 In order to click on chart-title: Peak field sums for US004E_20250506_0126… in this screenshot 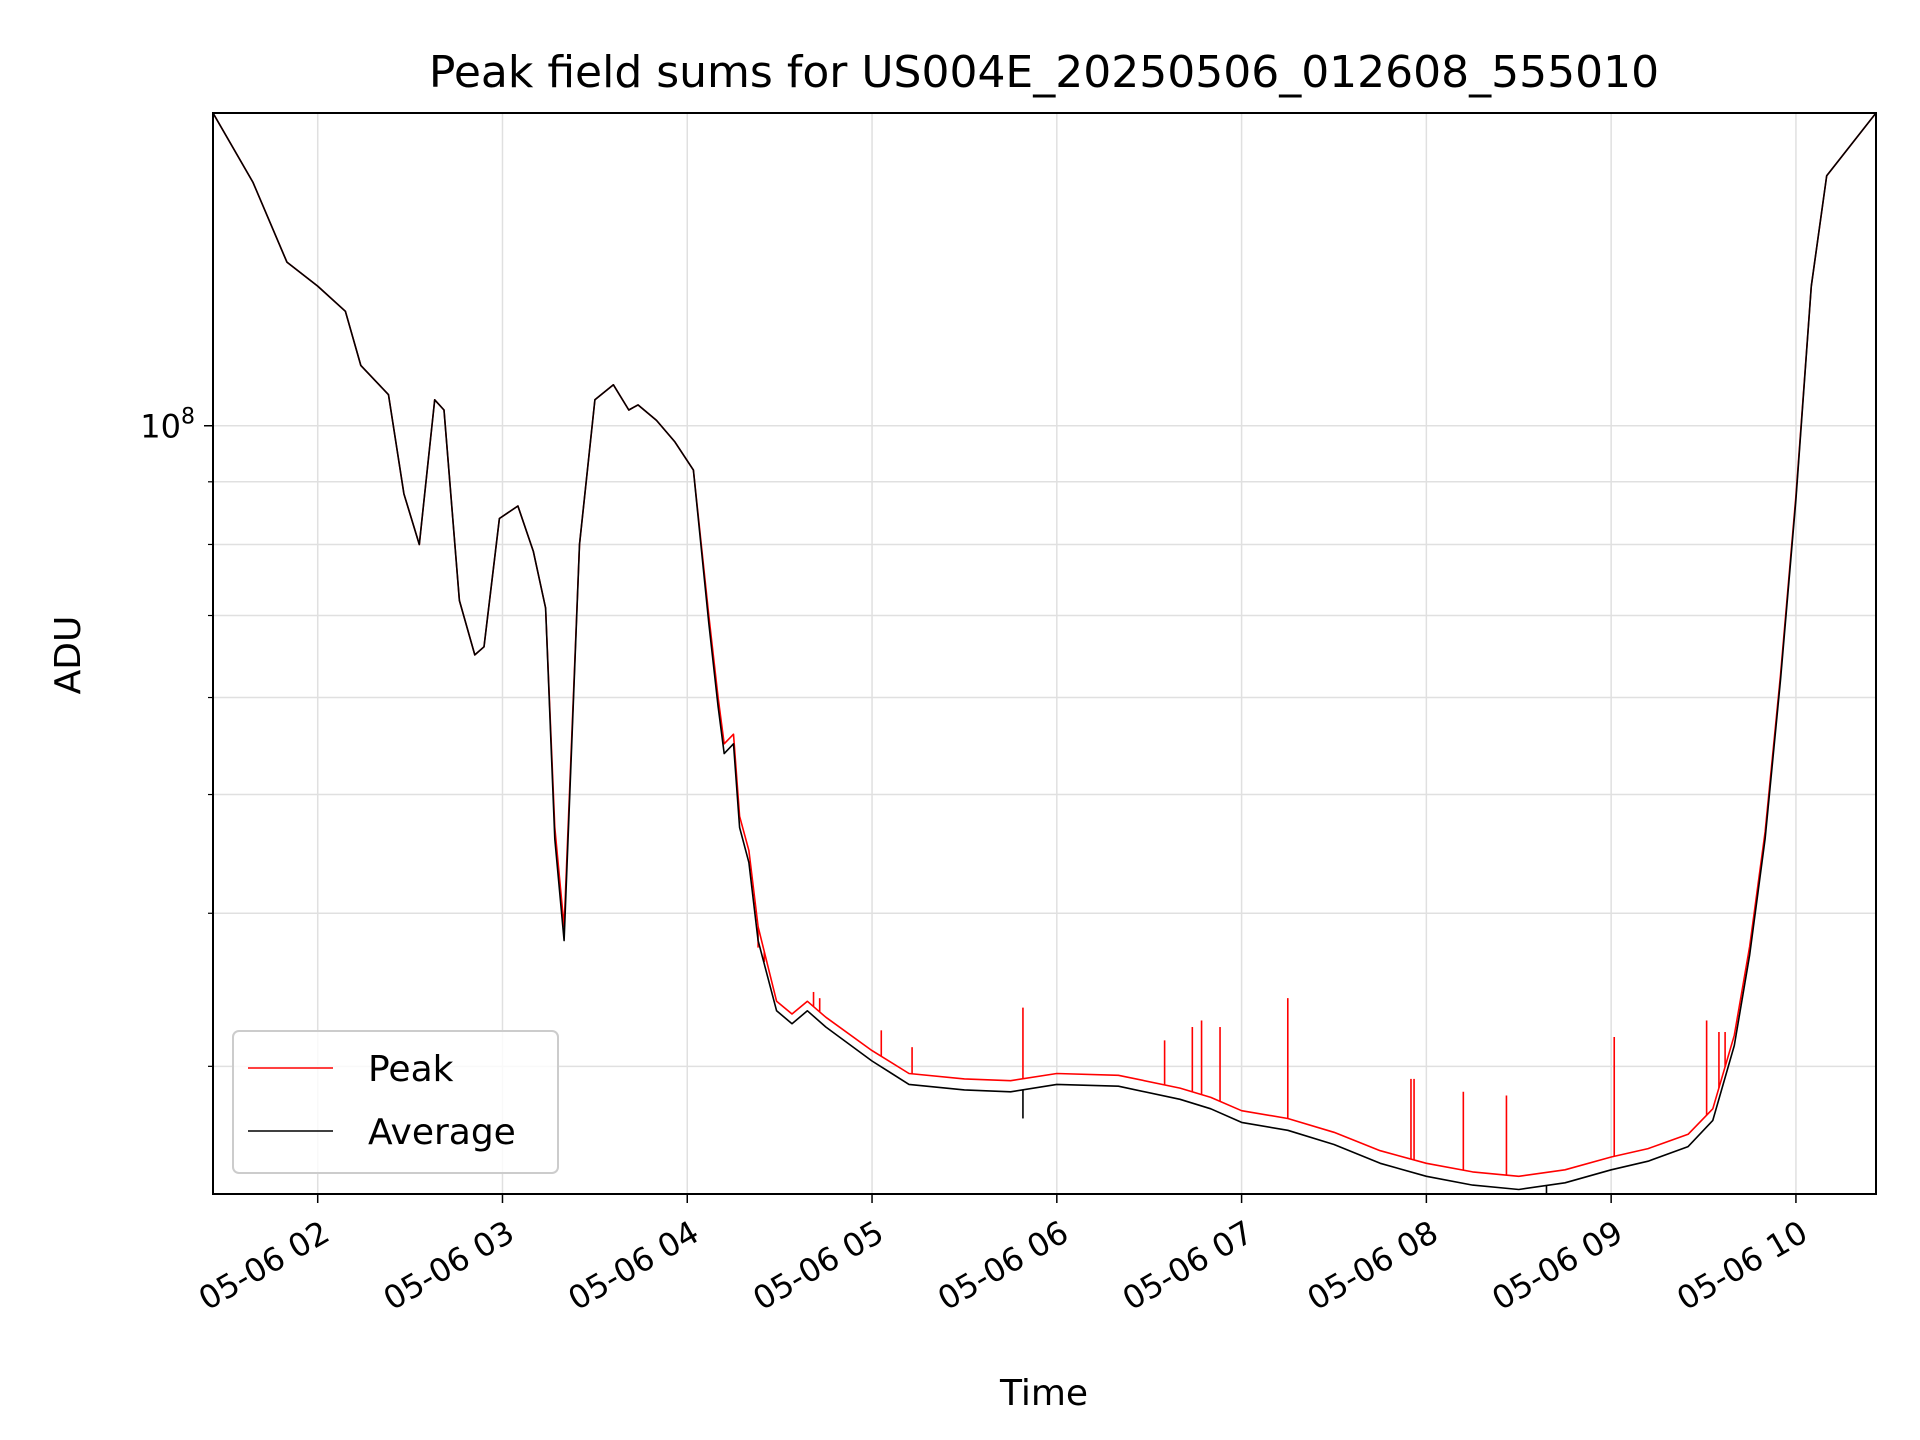, I will do `click(1044, 72)`.